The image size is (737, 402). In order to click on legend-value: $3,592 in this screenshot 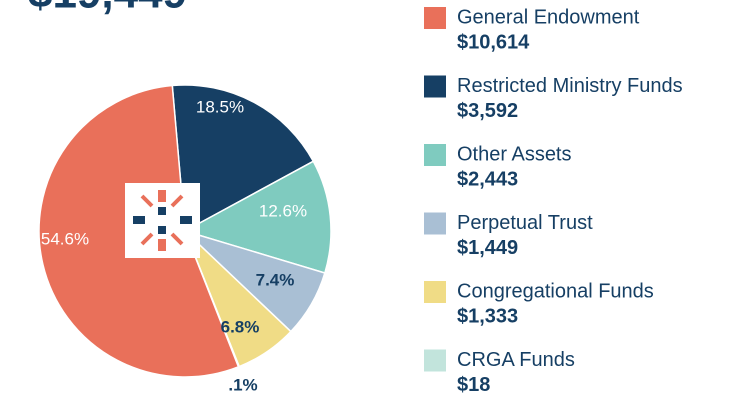, I will do `click(487, 111)`.